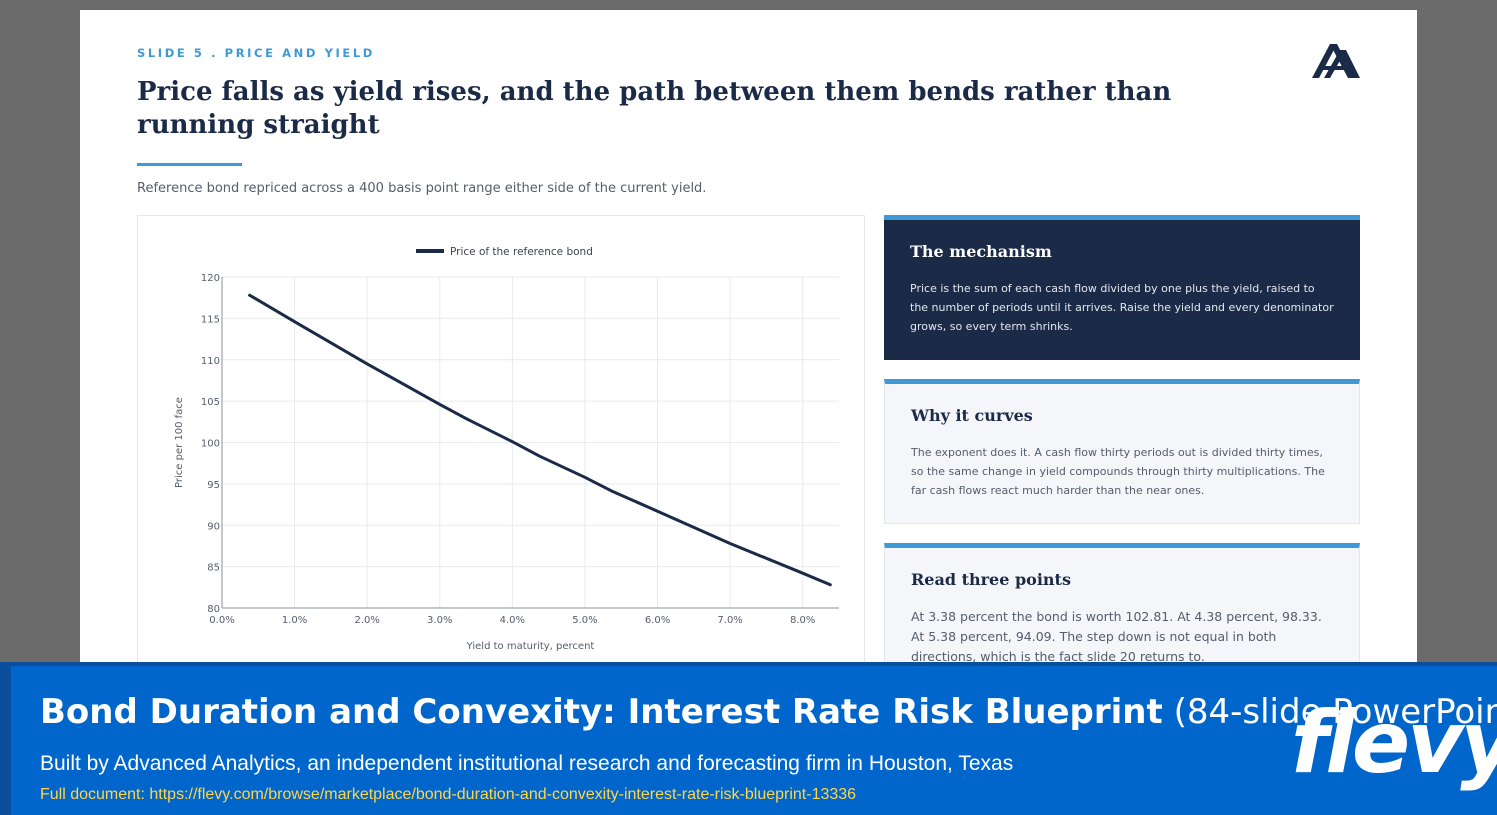 The image size is (1497, 815). What do you see at coordinates (294, 620) in the screenshot?
I see `x-tick-label: 1.0%` at bounding box center [294, 620].